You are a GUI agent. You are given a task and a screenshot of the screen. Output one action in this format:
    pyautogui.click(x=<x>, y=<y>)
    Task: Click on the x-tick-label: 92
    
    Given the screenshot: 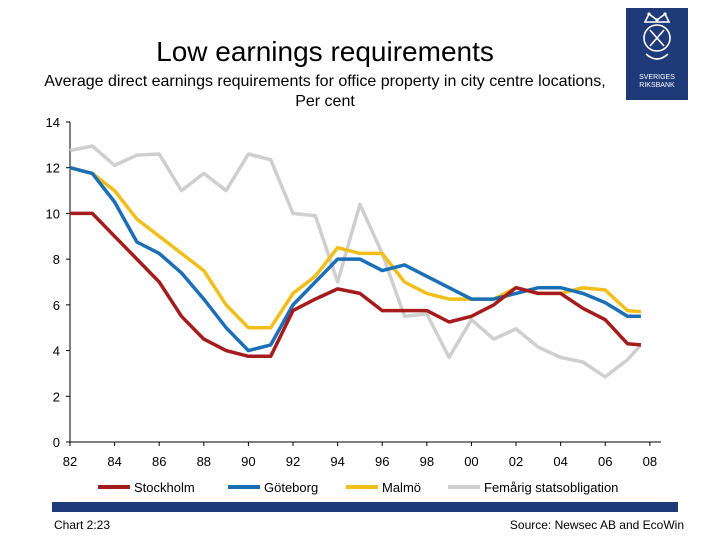 What is the action you would take?
    pyautogui.click(x=293, y=461)
    